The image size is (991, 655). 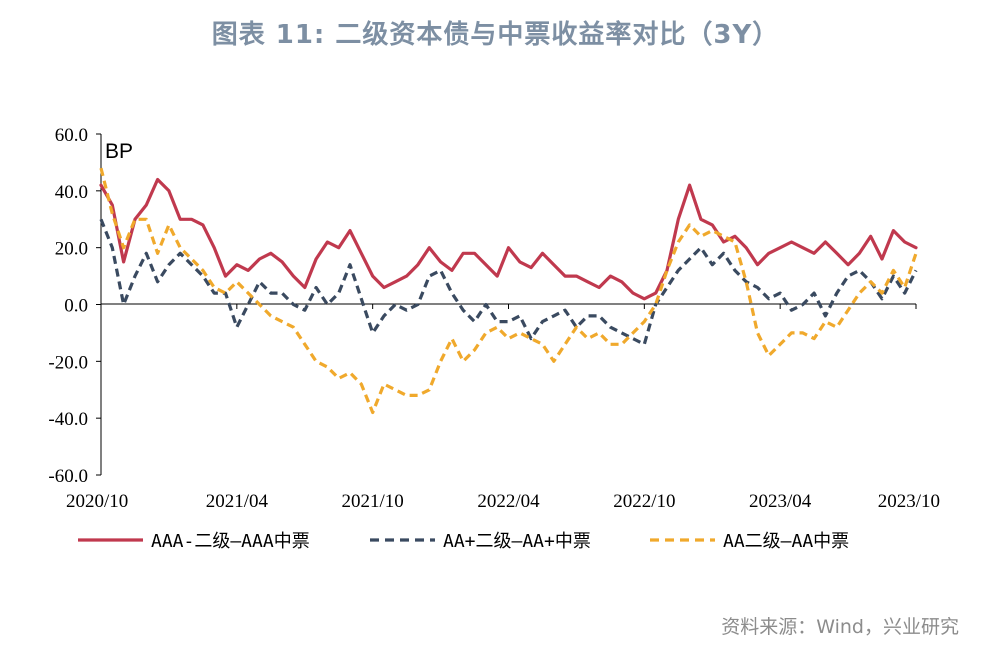 What do you see at coordinates (68, 476) in the screenshot?
I see `y-tick-label: -60.0` at bounding box center [68, 476].